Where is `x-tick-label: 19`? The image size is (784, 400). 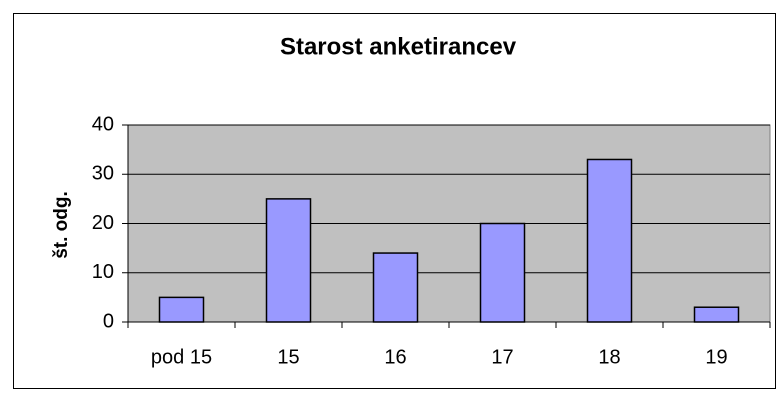 x-tick-label: 19 is located at coordinates (716, 357).